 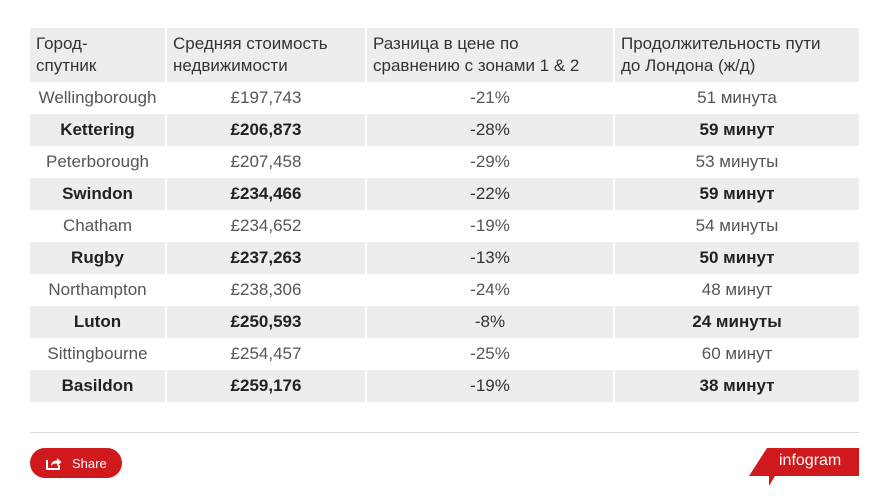 What do you see at coordinates (737, 385) in the screenshot?
I see `cell-time: 38 минут` at bounding box center [737, 385].